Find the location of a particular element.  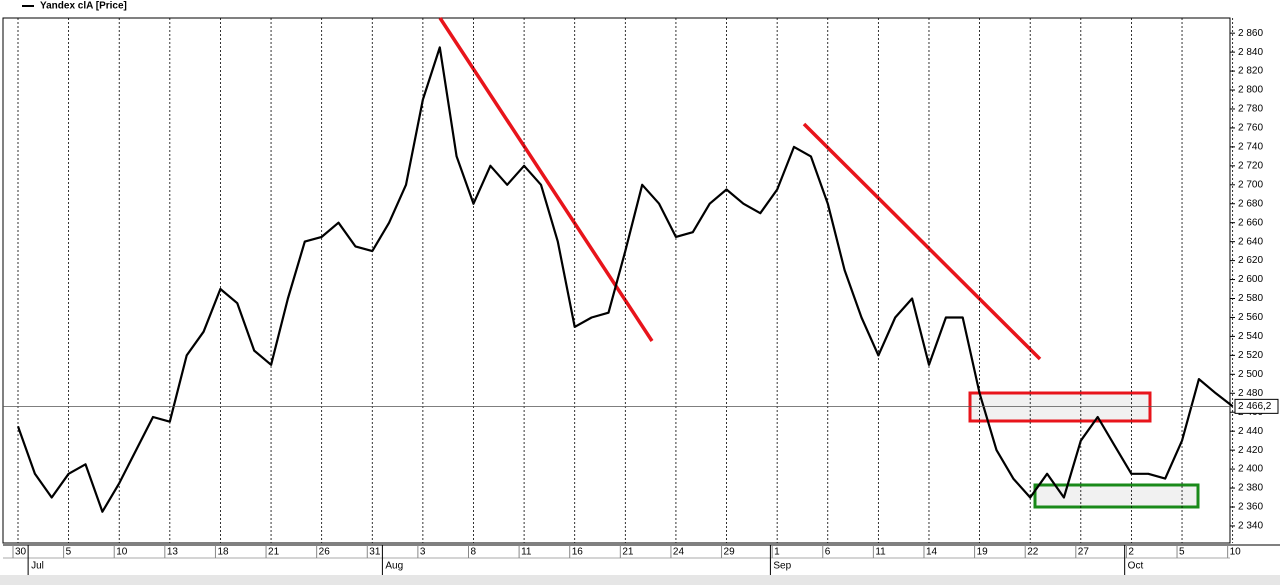

x-tick-label: 2 is located at coordinates (1131, 552).